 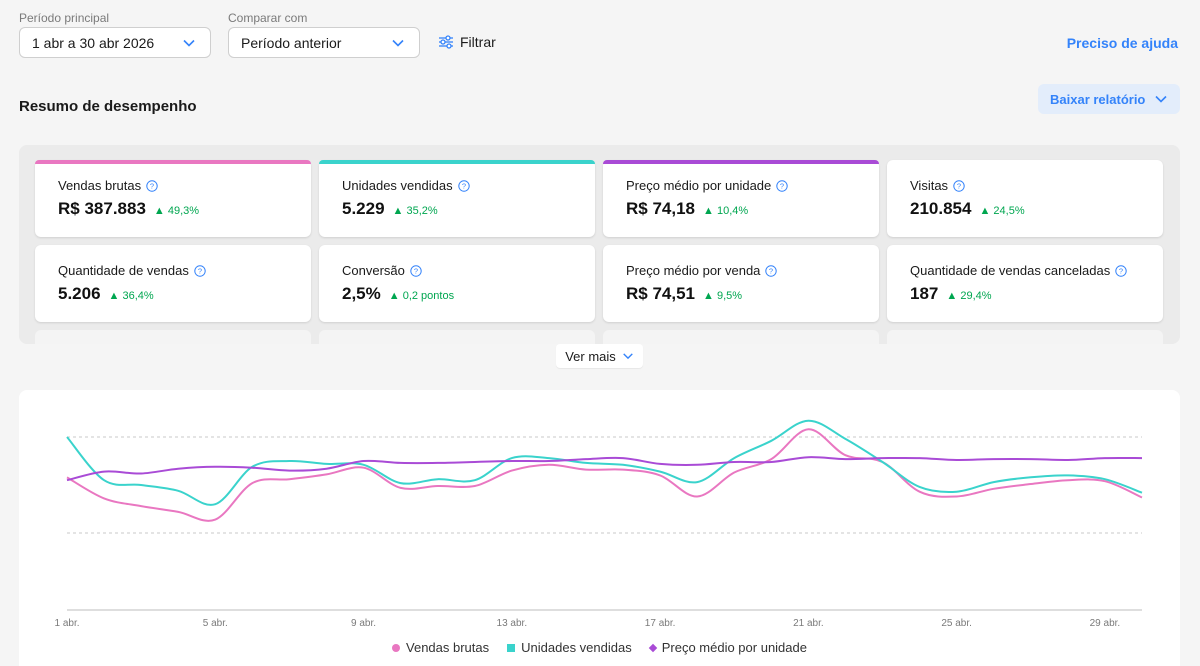 I want to click on metric-name: Preço médio por unidade, so click(x=699, y=185).